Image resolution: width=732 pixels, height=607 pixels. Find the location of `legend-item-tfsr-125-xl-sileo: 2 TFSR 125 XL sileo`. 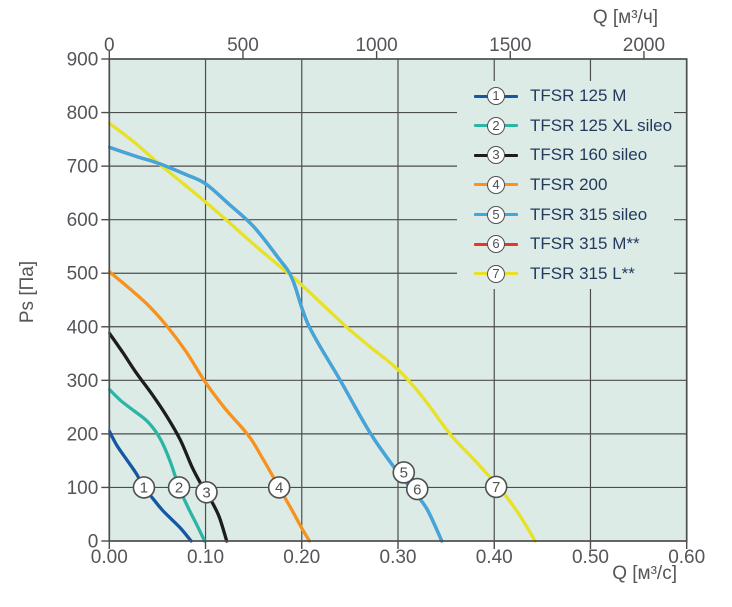

legend-item-tfsr-125-xl-sileo: 2 TFSR 125 XL sileo is located at coordinates (565, 126).